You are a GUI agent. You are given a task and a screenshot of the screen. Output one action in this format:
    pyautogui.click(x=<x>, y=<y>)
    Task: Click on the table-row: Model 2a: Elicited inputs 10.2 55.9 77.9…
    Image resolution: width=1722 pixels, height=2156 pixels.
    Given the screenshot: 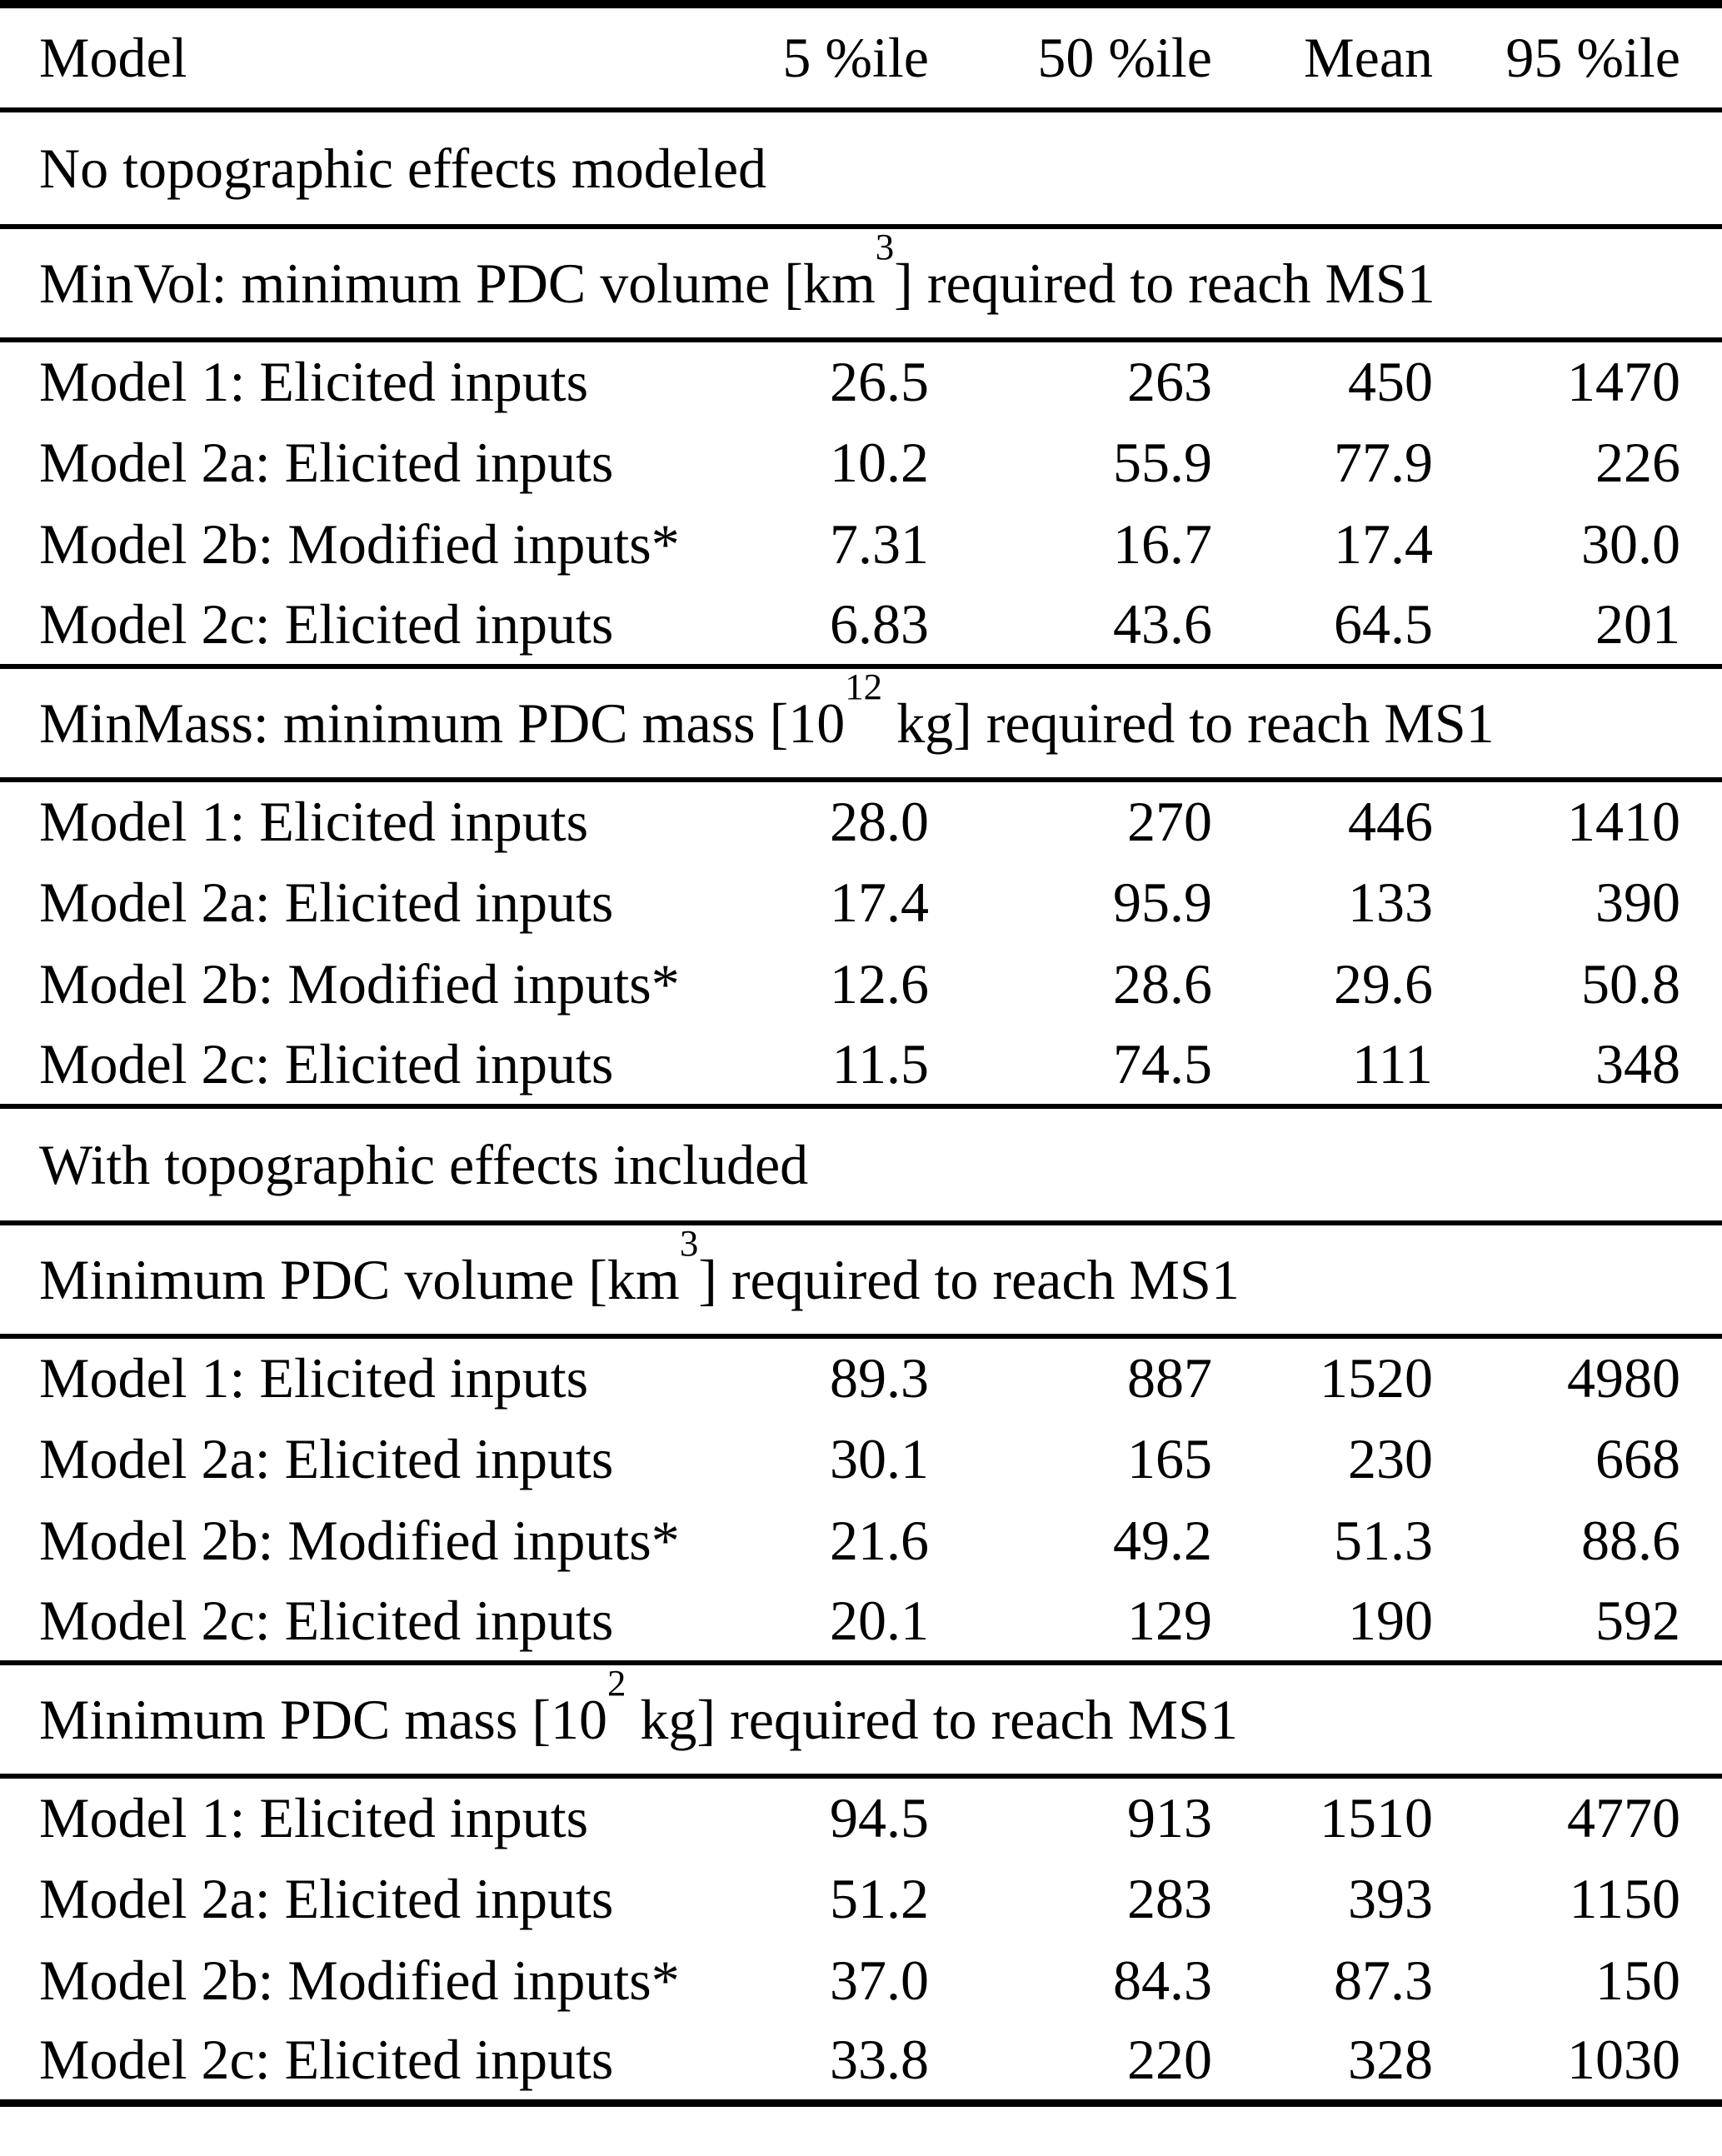 What is the action you would take?
    pyautogui.click(x=861, y=462)
    